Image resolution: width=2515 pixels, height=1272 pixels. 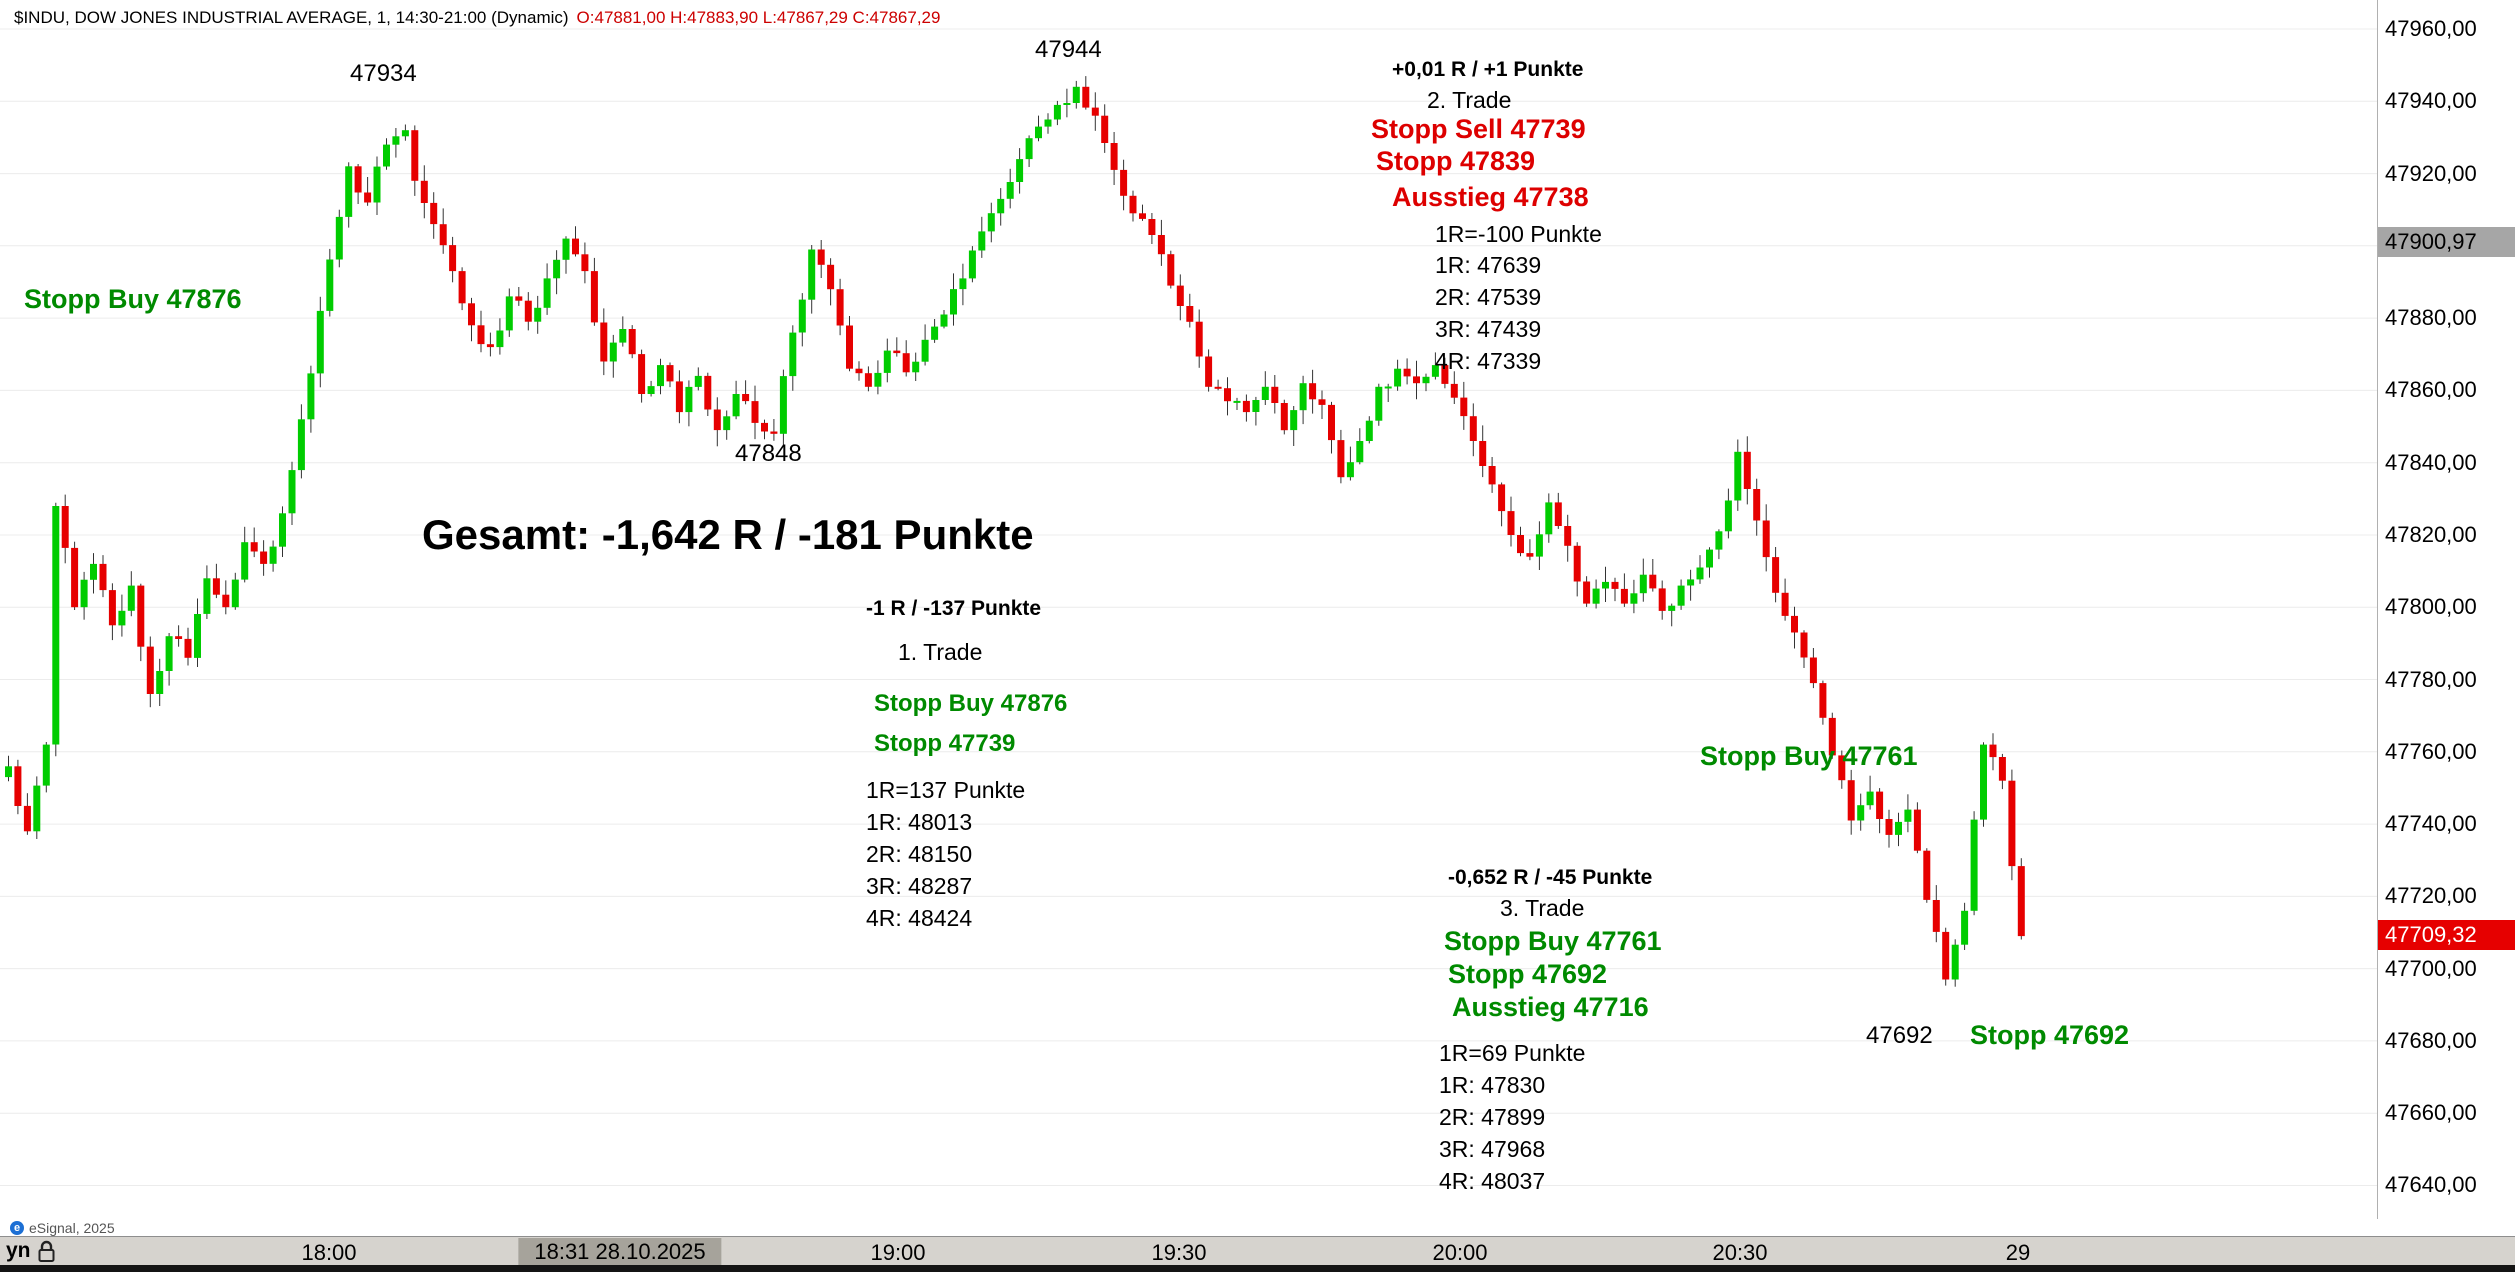 I want to click on chart-annotation: 3R: 48287, so click(x=919, y=886).